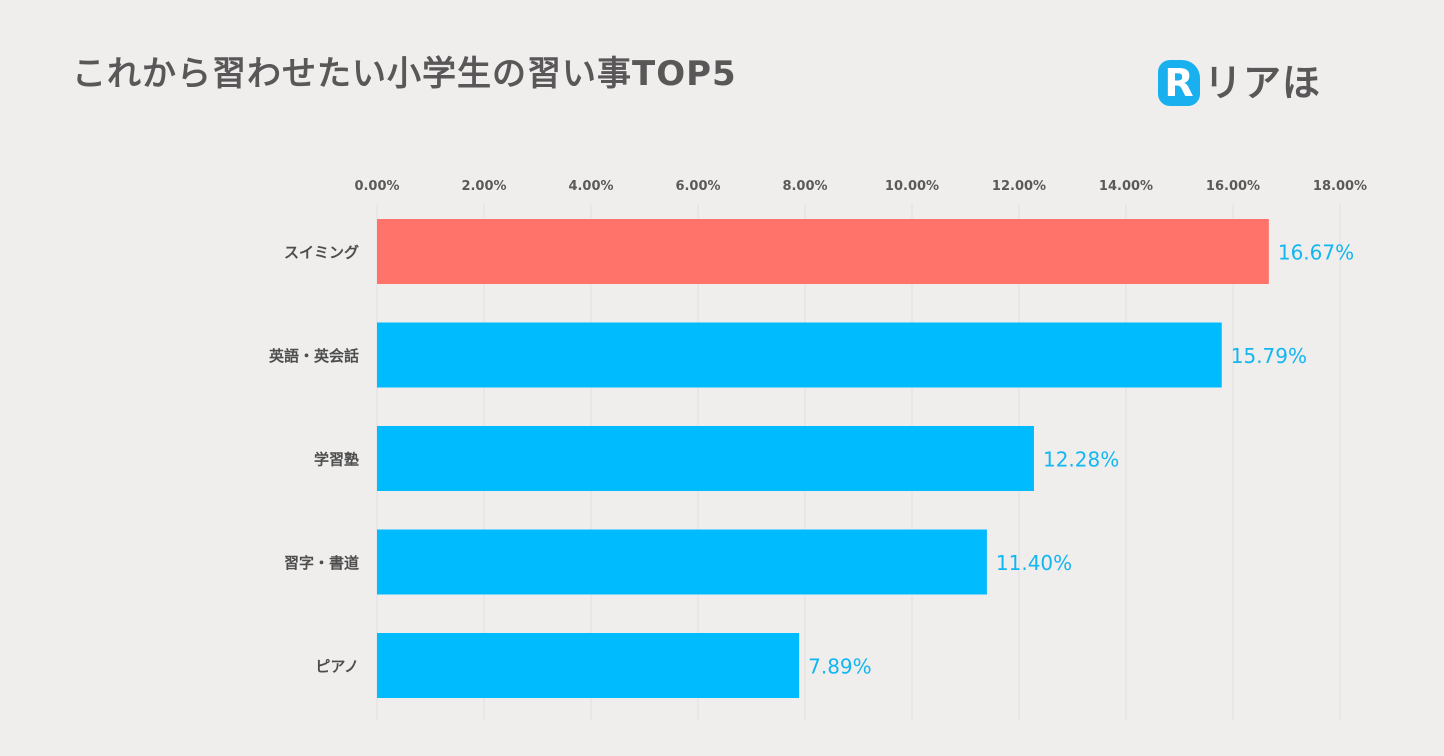 The width and height of the screenshot is (1444, 756). What do you see at coordinates (590, 186) in the screenshot?
I see `x-tick-label: 4.00%` at bounding box center [590, 186].